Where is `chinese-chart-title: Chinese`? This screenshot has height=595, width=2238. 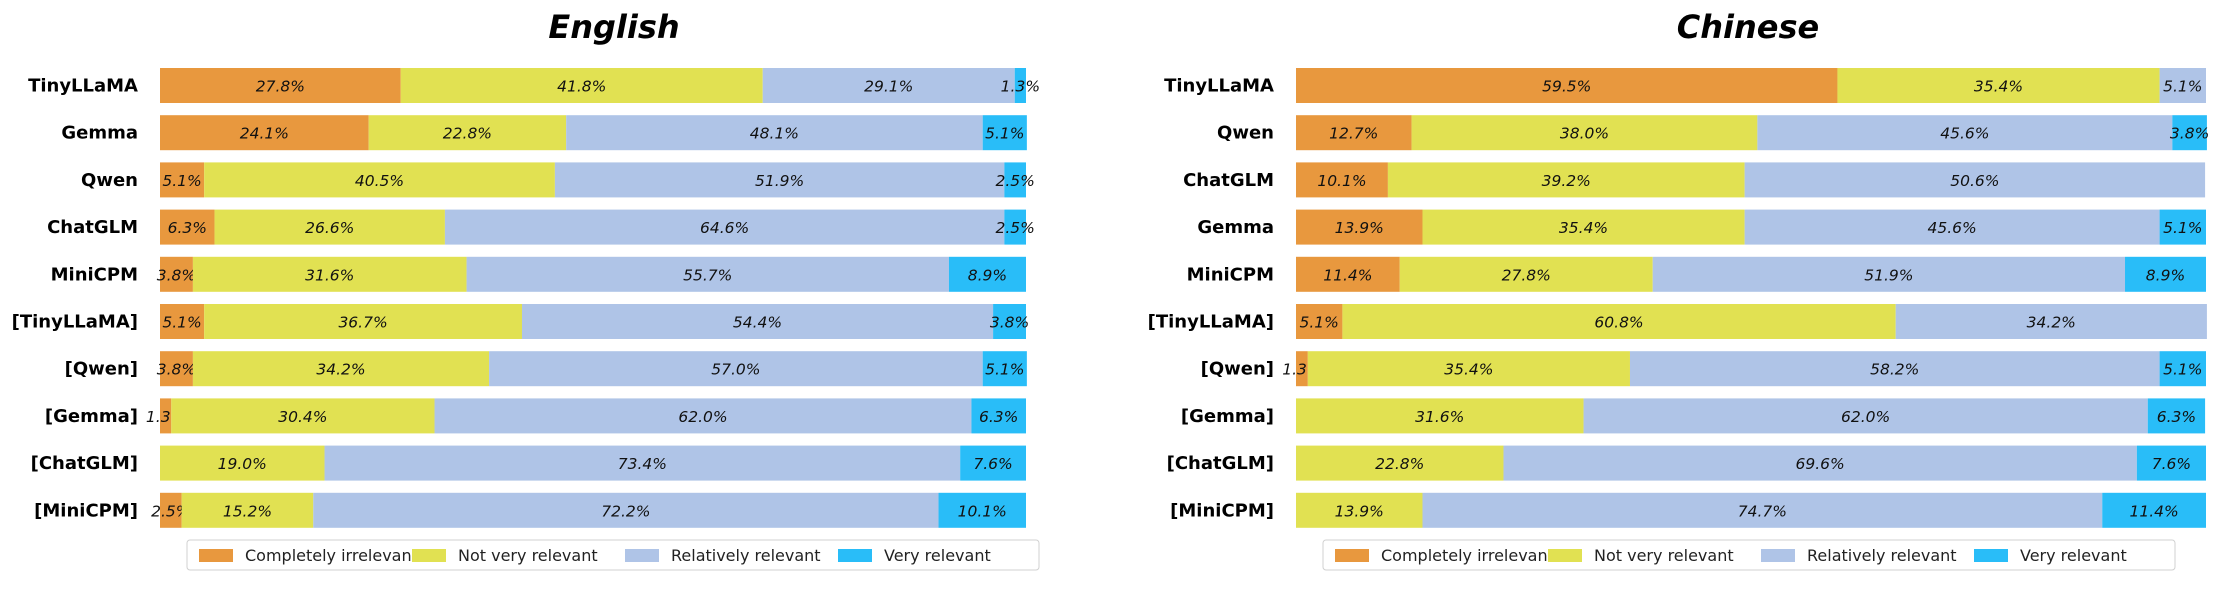
chinese-chart-title: Chinese is located at coordinates (1748, 27).